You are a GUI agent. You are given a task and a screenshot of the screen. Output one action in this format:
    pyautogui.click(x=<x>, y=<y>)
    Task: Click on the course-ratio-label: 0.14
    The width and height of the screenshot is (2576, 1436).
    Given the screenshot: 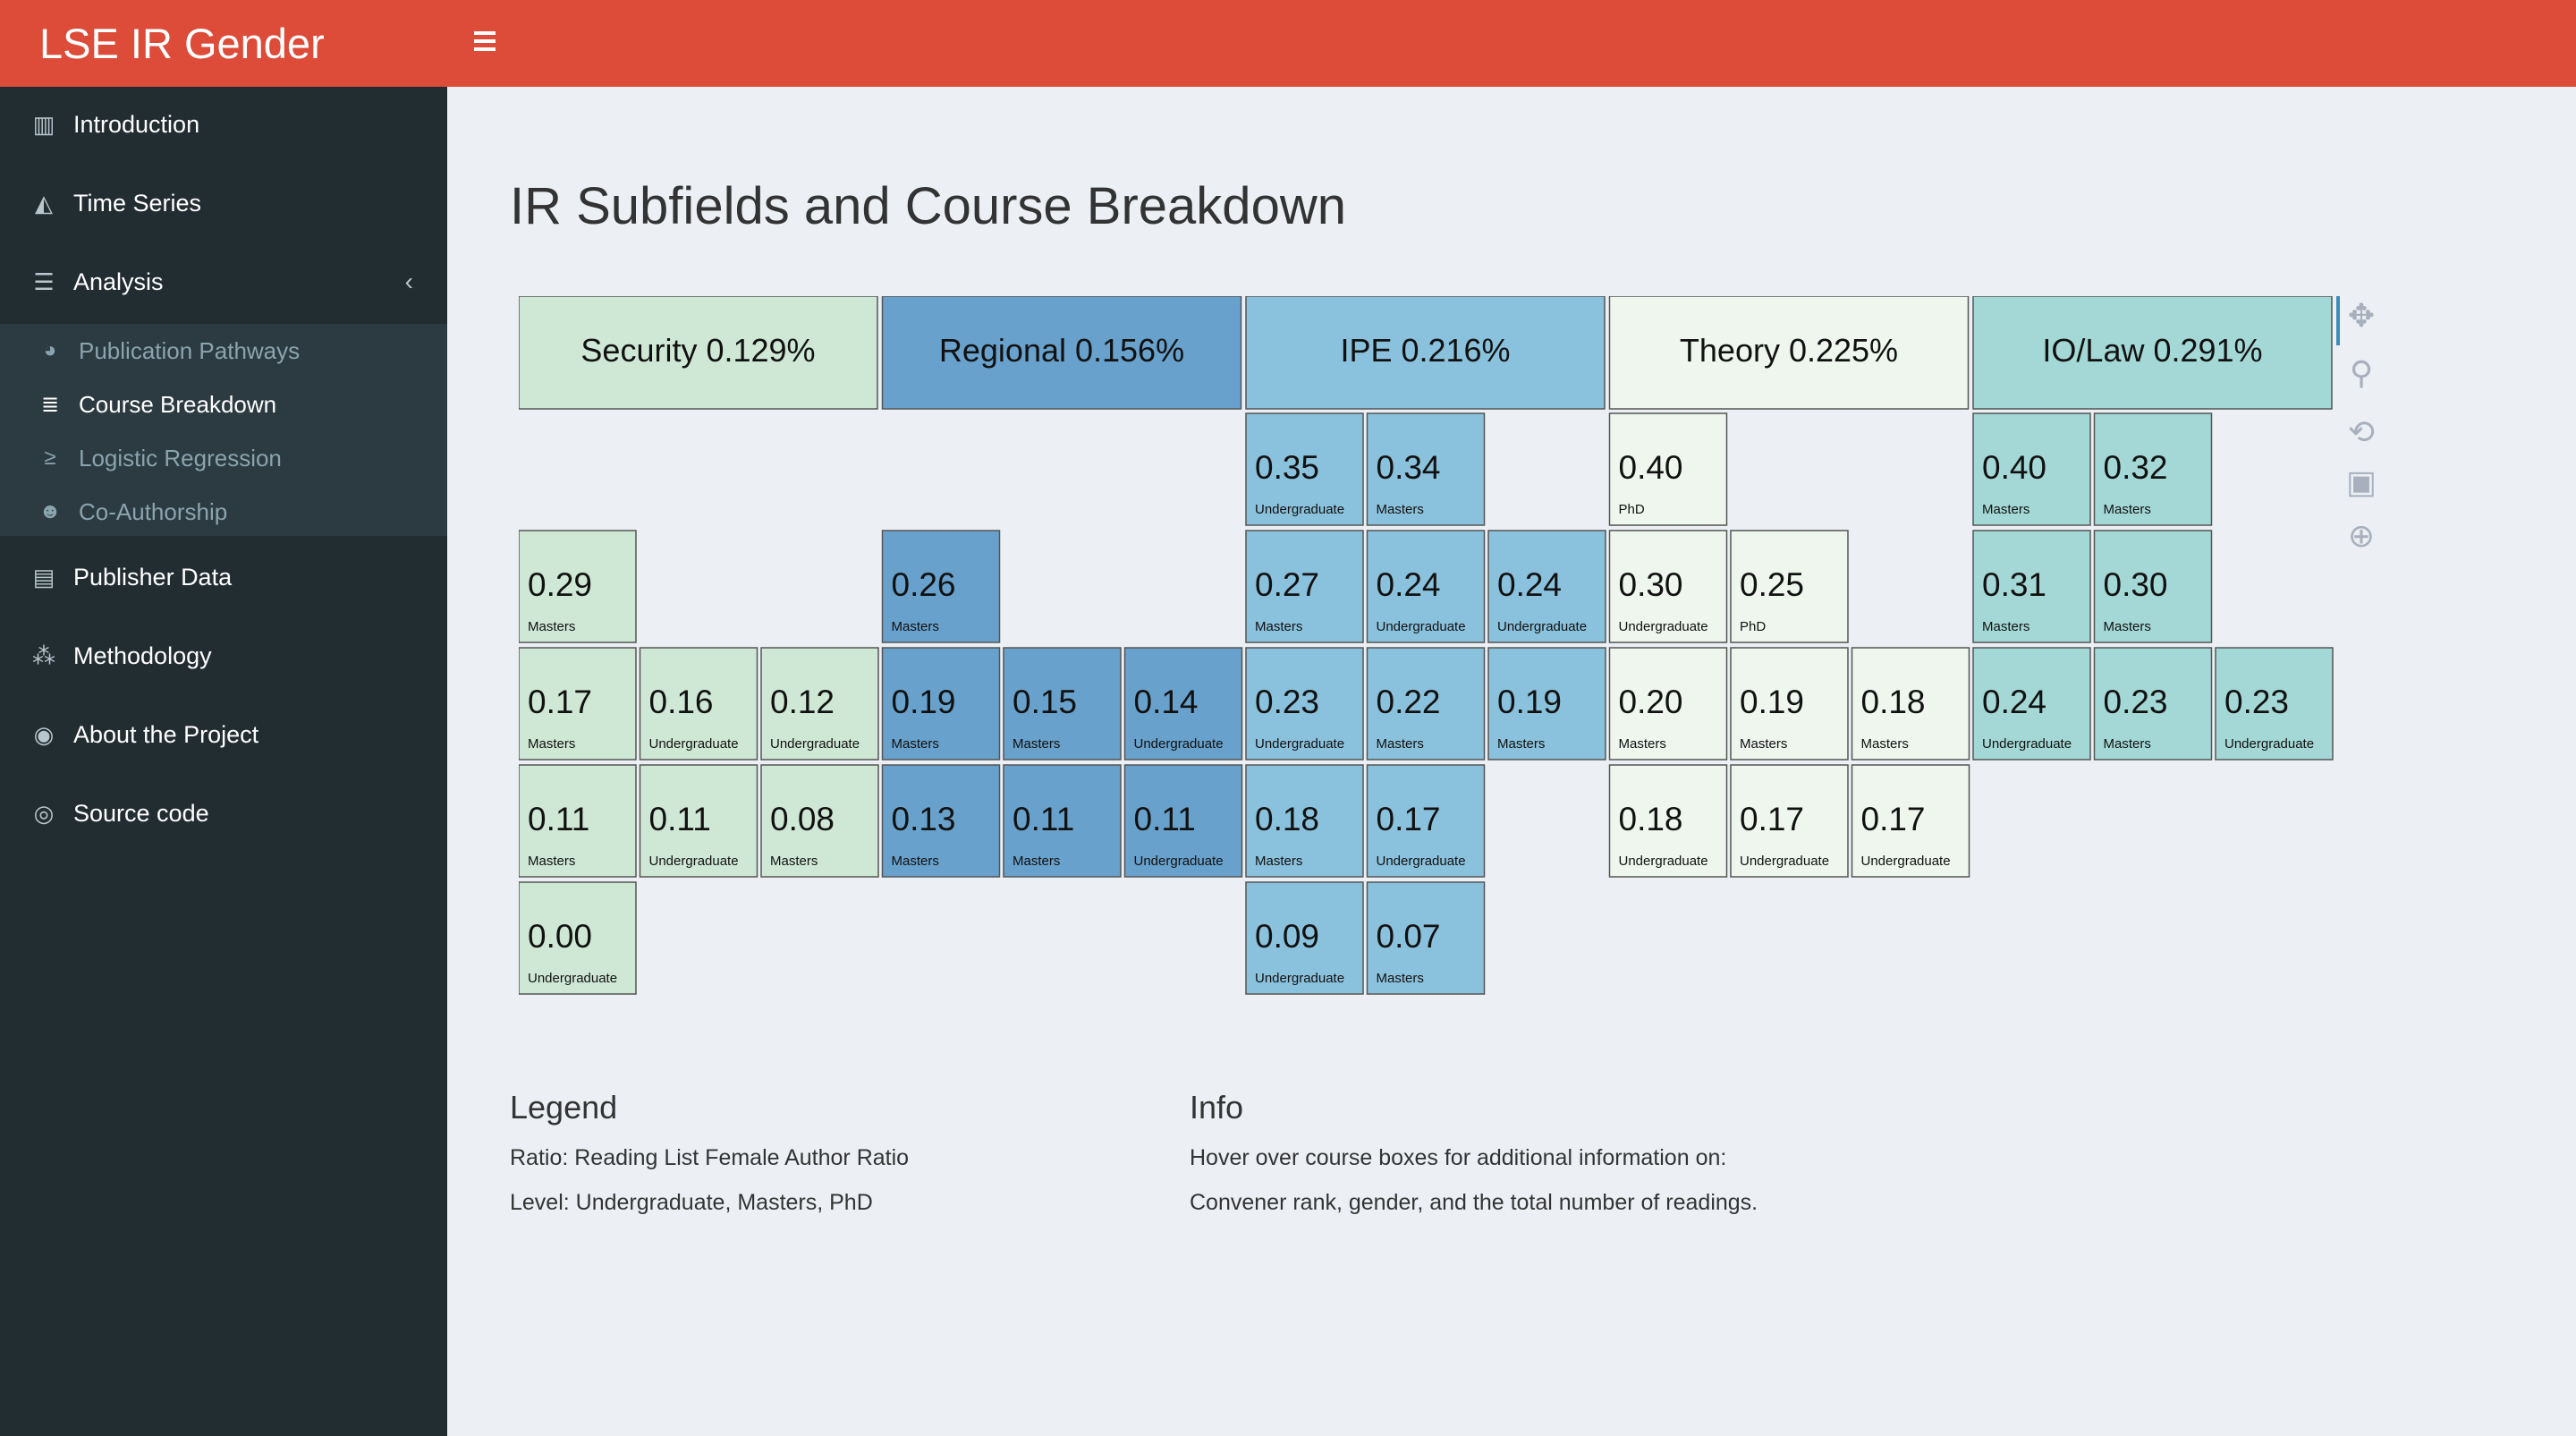 What is the action you would take?
    pyautogui.click(x=1166, y=702)
    